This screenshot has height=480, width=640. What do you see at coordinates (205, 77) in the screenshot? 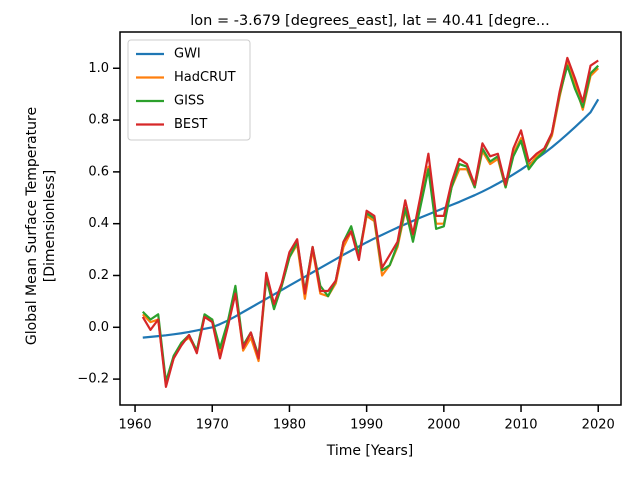
I see `legend-label: HadCRUT` at bounding box center [205, 77].